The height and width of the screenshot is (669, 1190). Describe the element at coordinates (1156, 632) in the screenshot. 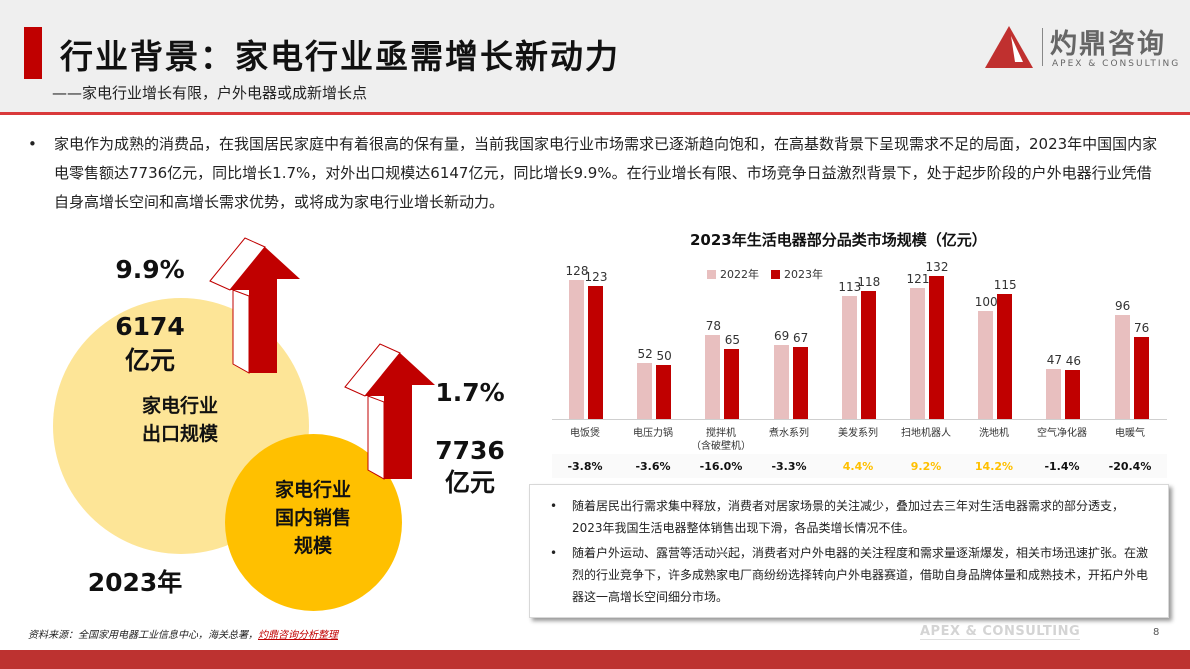

I see `page-number: 8` at that location.